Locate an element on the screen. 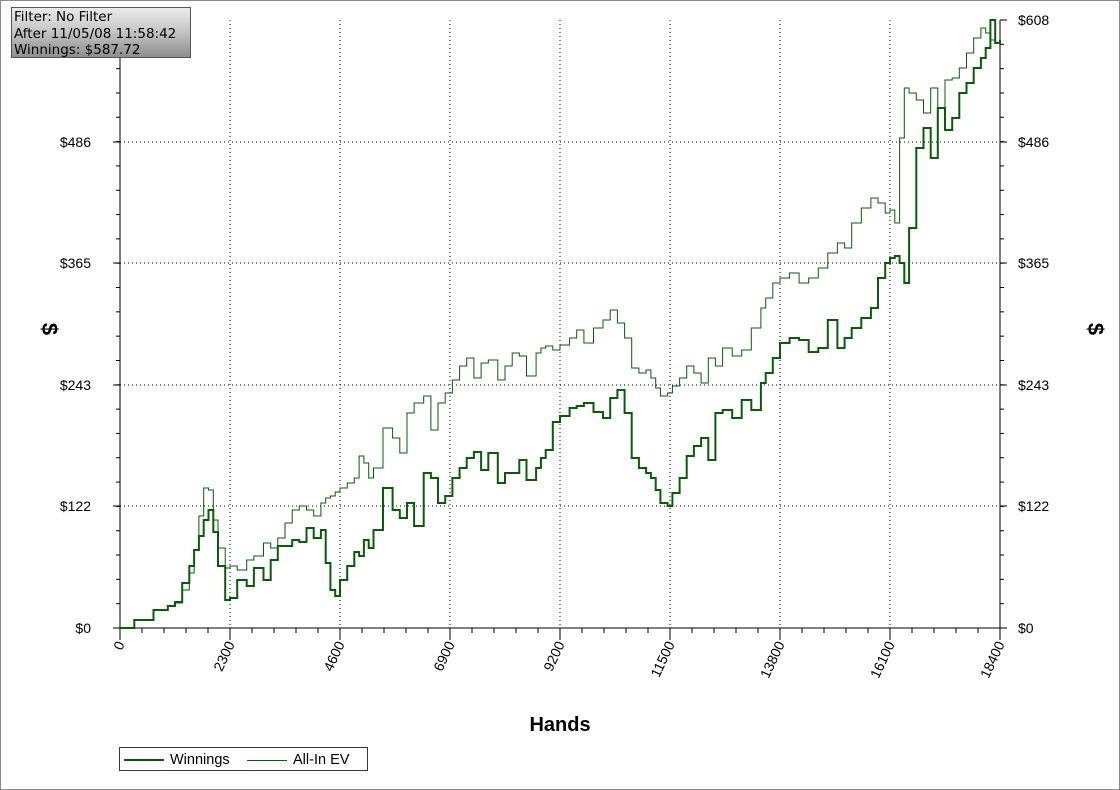  legend-item-allin-ev: All-In EV is located at coordinates (298, 760).